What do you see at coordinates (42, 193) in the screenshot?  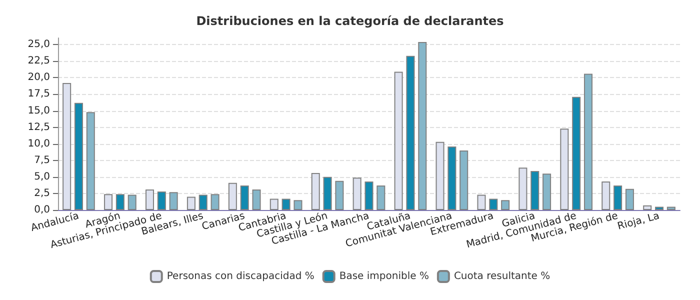 I see `y-tick-label: 2,5` at bounding box center [42, 193].